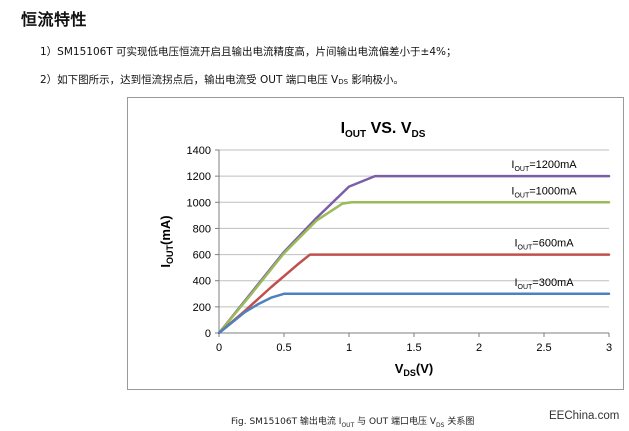 The height and width of the screenshot is (431, 629). Describe the element at coordinates (383, 130) in the screenshot. I see `chart-title: IOUT VS. VDS` at that location.